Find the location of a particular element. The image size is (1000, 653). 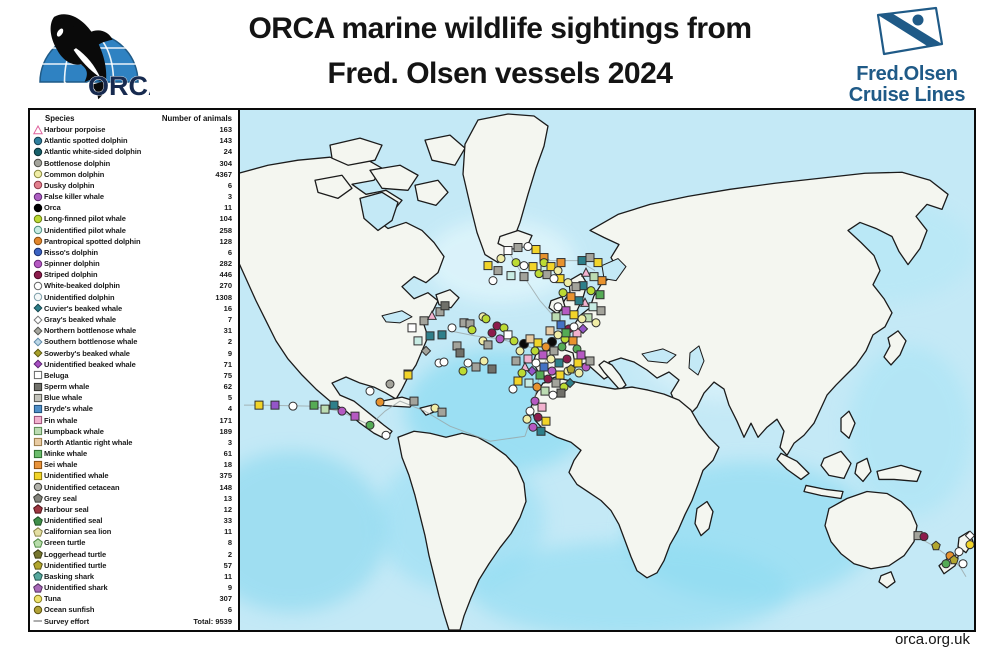

legend-species-label: Basking shark is located at coordinates (69, 576).